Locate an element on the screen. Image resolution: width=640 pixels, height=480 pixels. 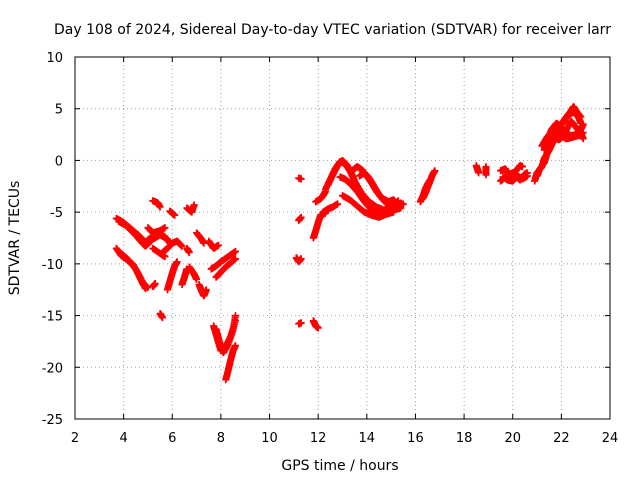
x-tick-label: 6 is located at coordinates (172, 438).